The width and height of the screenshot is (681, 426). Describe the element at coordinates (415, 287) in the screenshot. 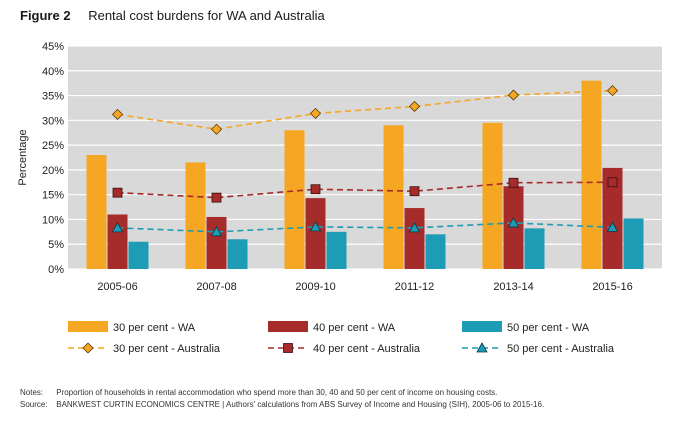

I see `x-tick-label: 2011-12` at that location.